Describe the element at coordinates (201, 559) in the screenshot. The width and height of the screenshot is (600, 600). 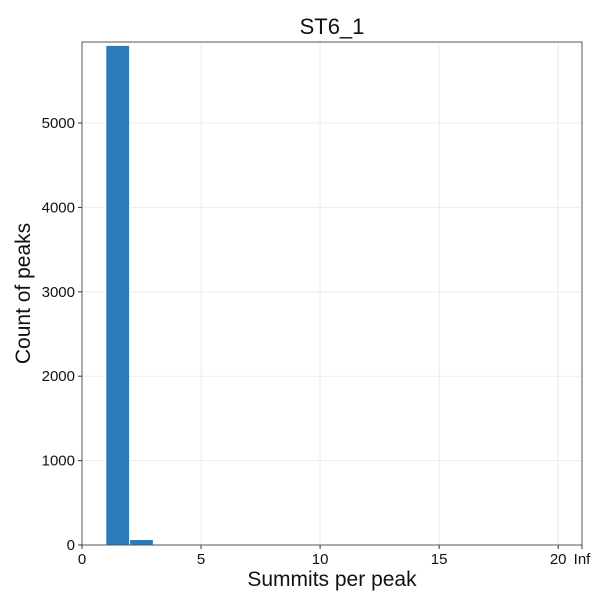
I see `x-tick-label-1: 5` at that location.